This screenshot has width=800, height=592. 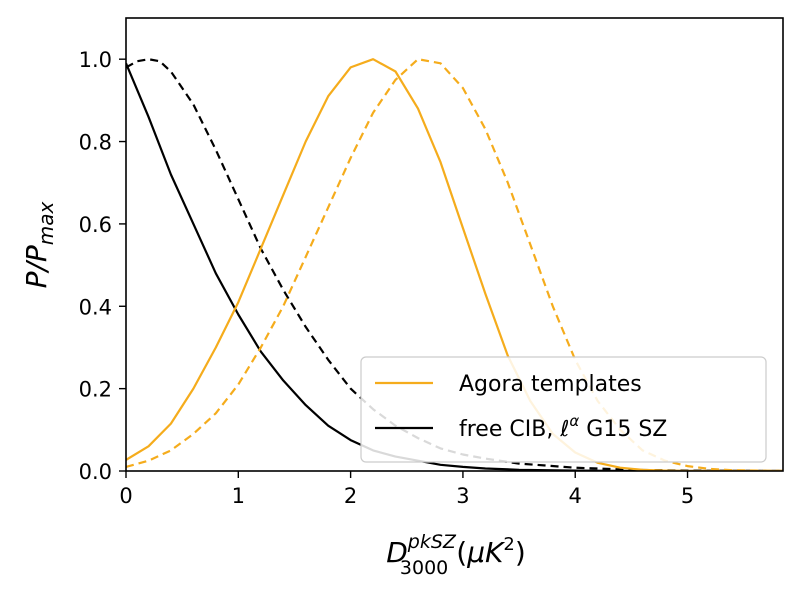 I want to click on x-axis-label-unit-open: (, so click(x=461, y=552).